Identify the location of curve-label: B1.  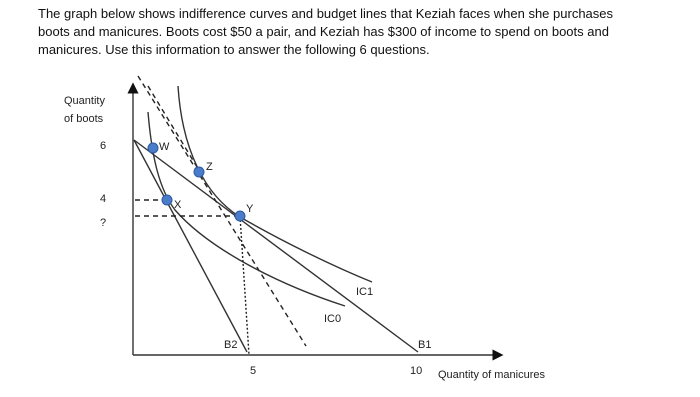
(424, 345).